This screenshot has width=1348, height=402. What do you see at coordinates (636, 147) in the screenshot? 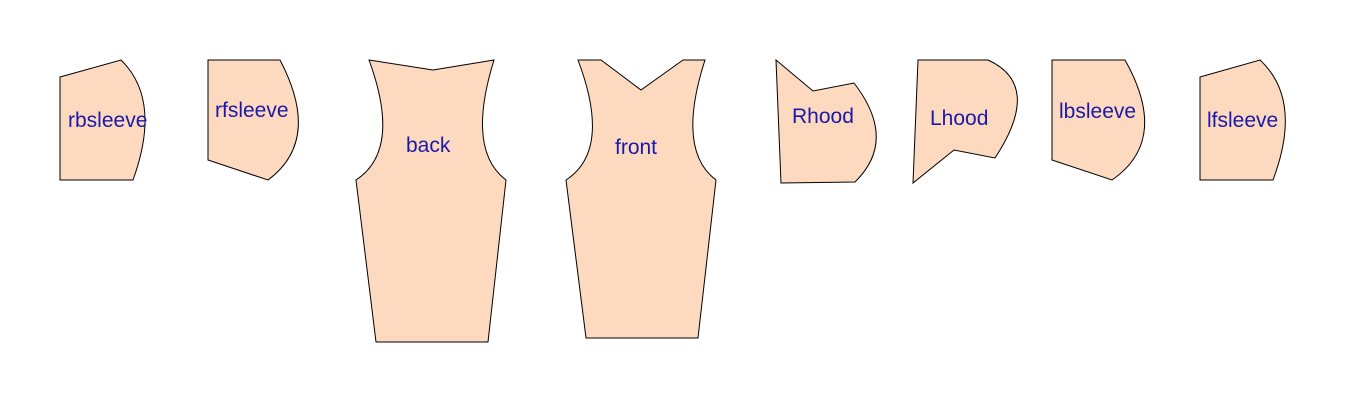
I see `front-label: front` at bounding box center [636, 147].